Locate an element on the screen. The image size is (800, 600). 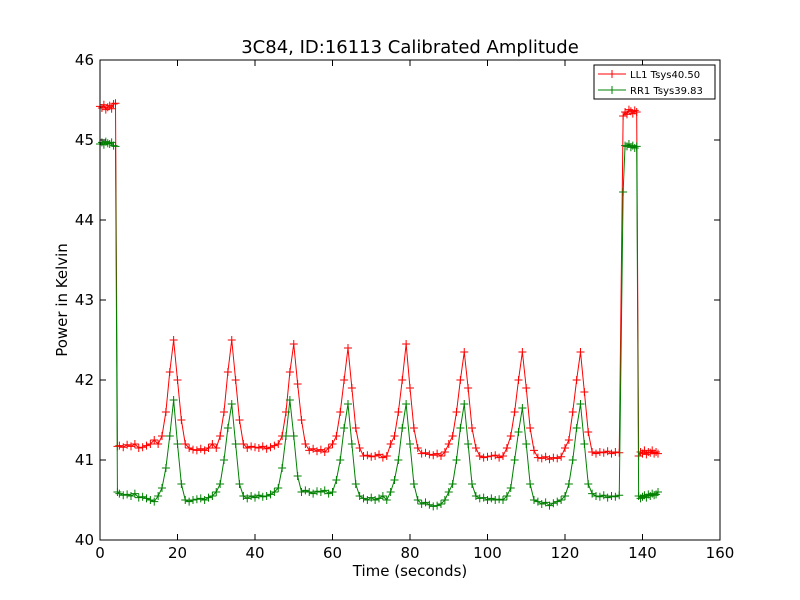
y-tick-label: 40 is located at coordinates (84, 540).